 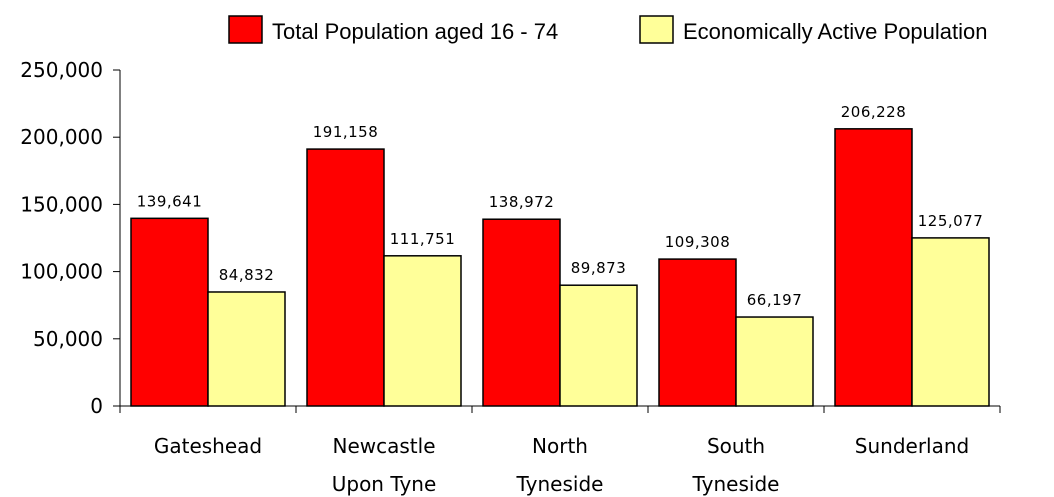 What do you see at coordinates (912, 446) in the screenshot?
I see `x-category-label: Sunderland` at bounding box center [912, 446].